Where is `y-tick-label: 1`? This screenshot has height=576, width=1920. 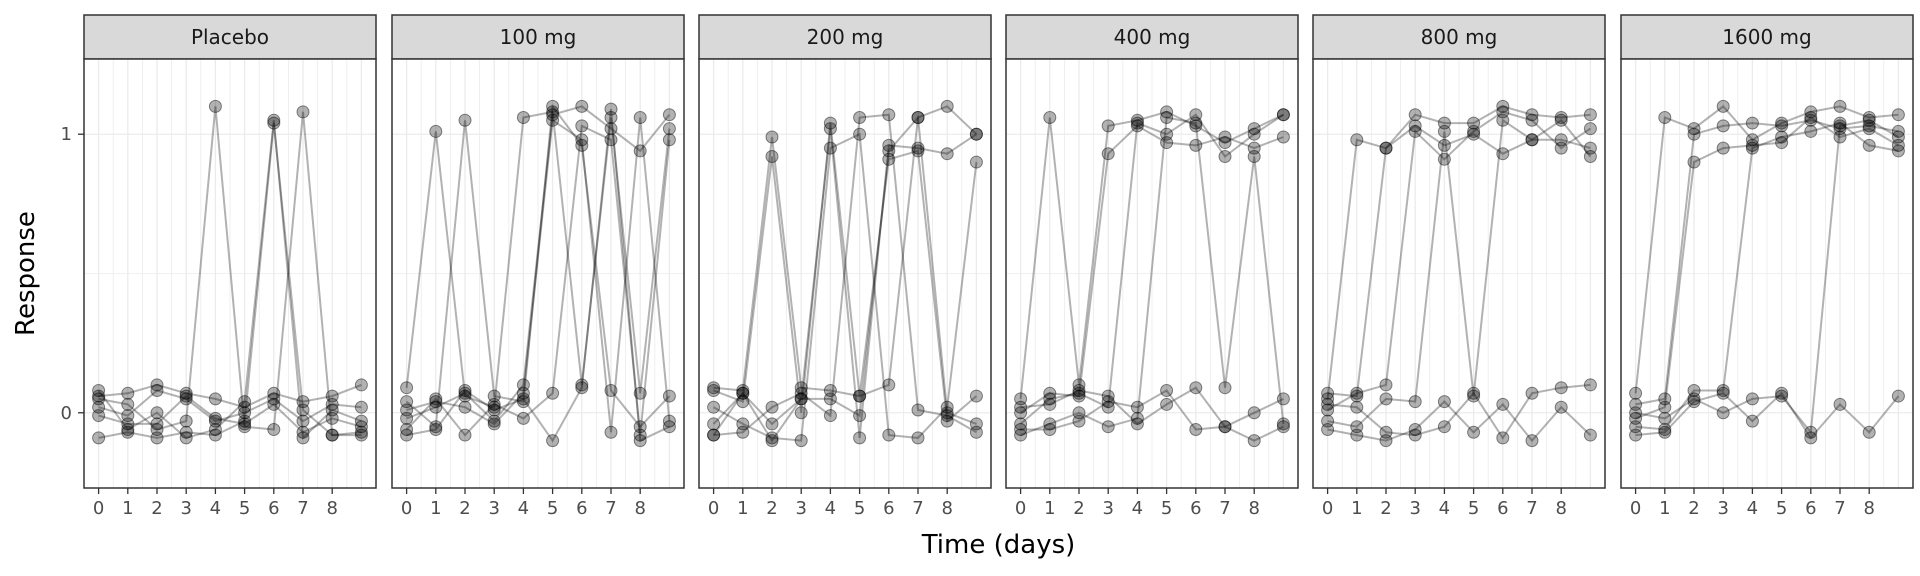
y-tick-label: 1 is located at coordinates (66, 134).